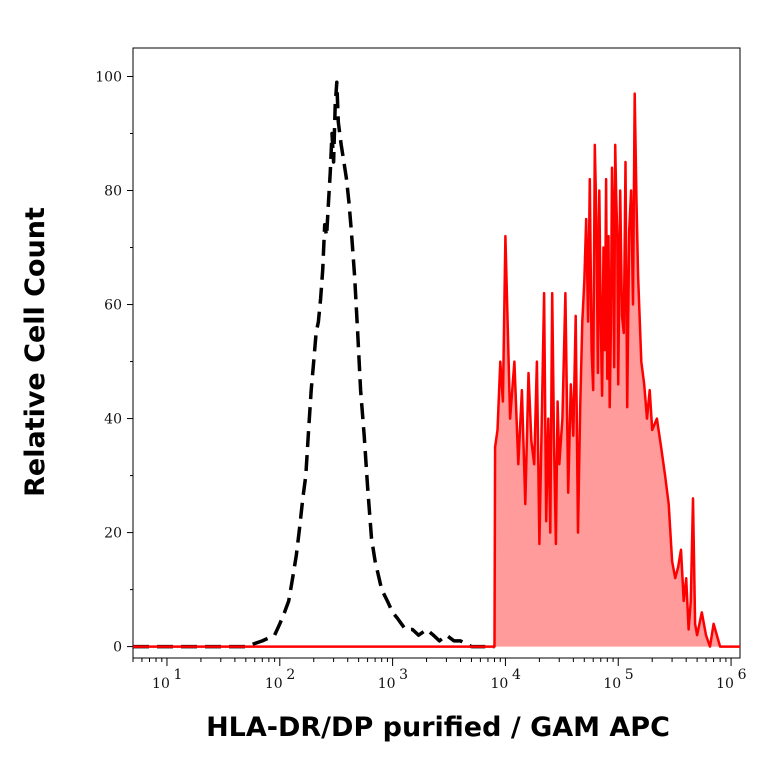 The height and width of the screenshot is (764, 764). What do you see at coordinates (742, 675) in the screenshot?
I see `x-tick-exponent: 6` at bounding box center [742, 675].